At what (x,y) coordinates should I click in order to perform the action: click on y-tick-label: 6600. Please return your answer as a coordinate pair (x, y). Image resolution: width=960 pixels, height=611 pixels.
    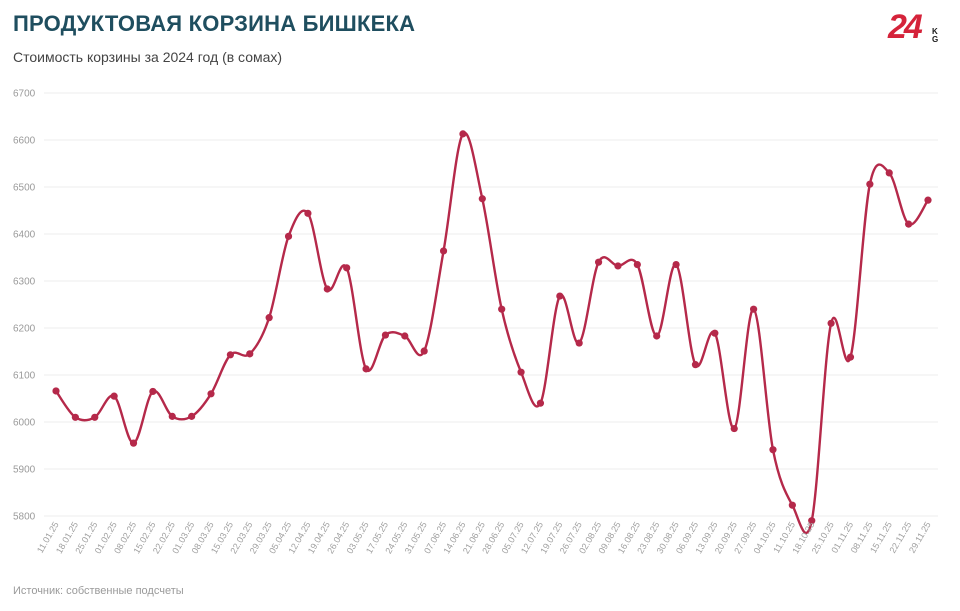
    Looking at the image, I should click on (24, 141).